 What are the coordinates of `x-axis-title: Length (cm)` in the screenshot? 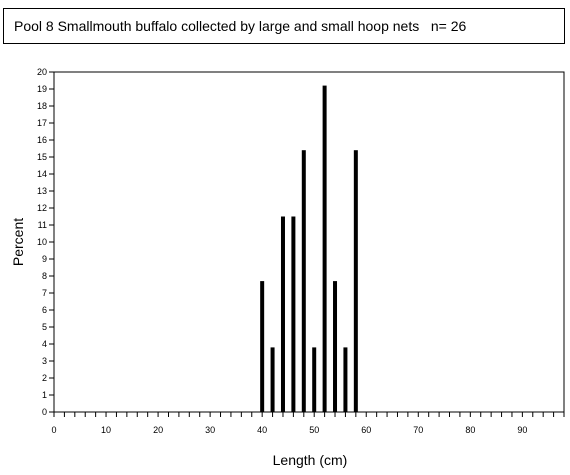 It's located at (310, 460).